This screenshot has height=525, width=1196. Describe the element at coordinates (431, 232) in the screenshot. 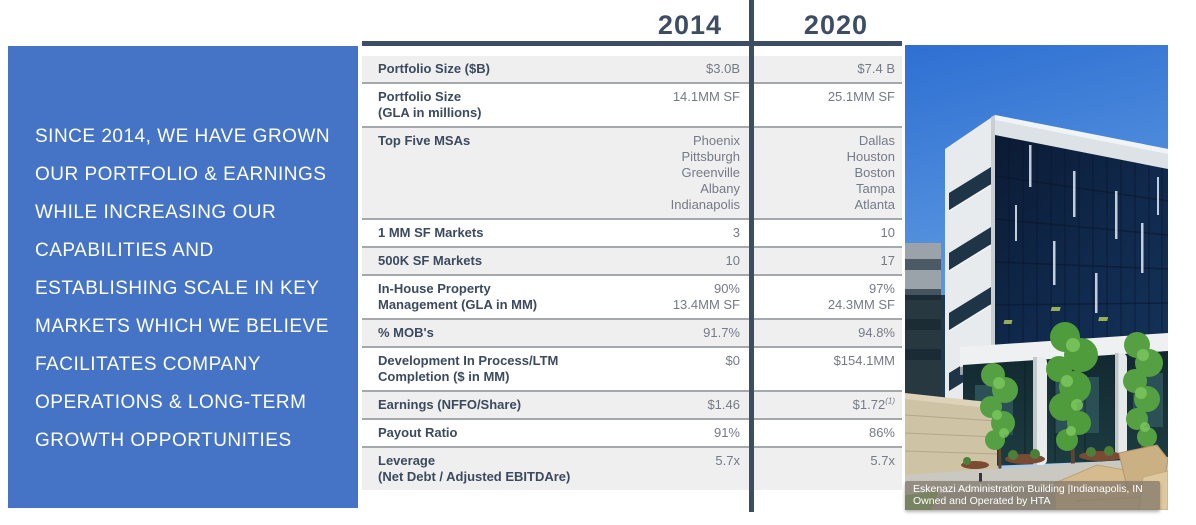

I see `row-label: 1 MM SF Markets` at that location.